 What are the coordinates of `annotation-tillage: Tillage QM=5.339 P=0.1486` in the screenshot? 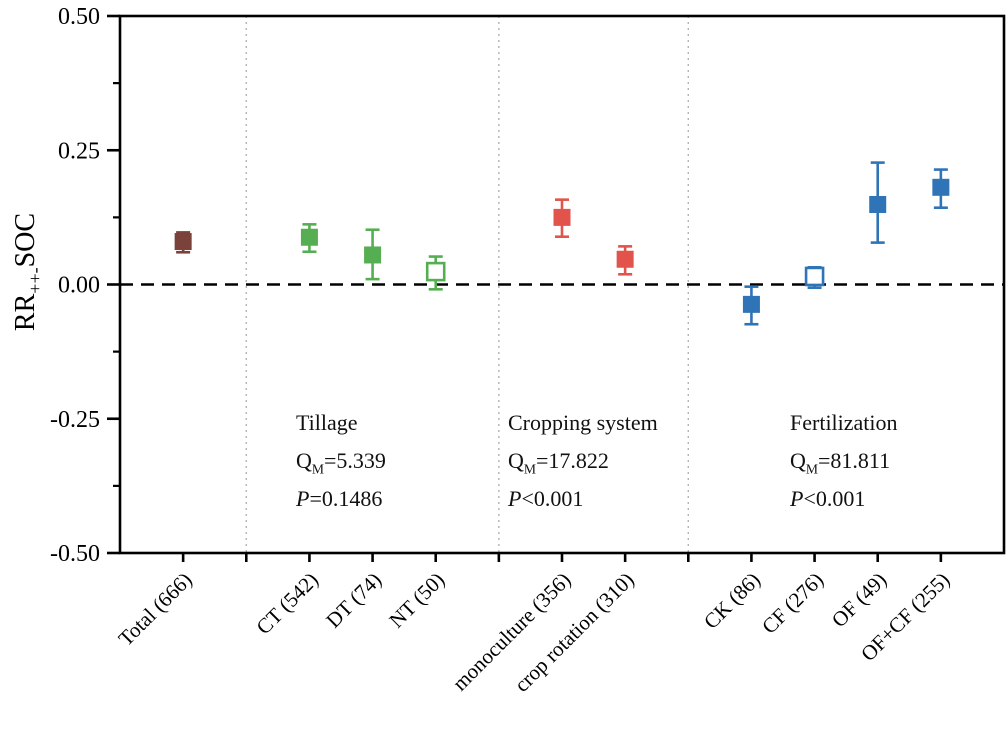 It's located at (416, 461).